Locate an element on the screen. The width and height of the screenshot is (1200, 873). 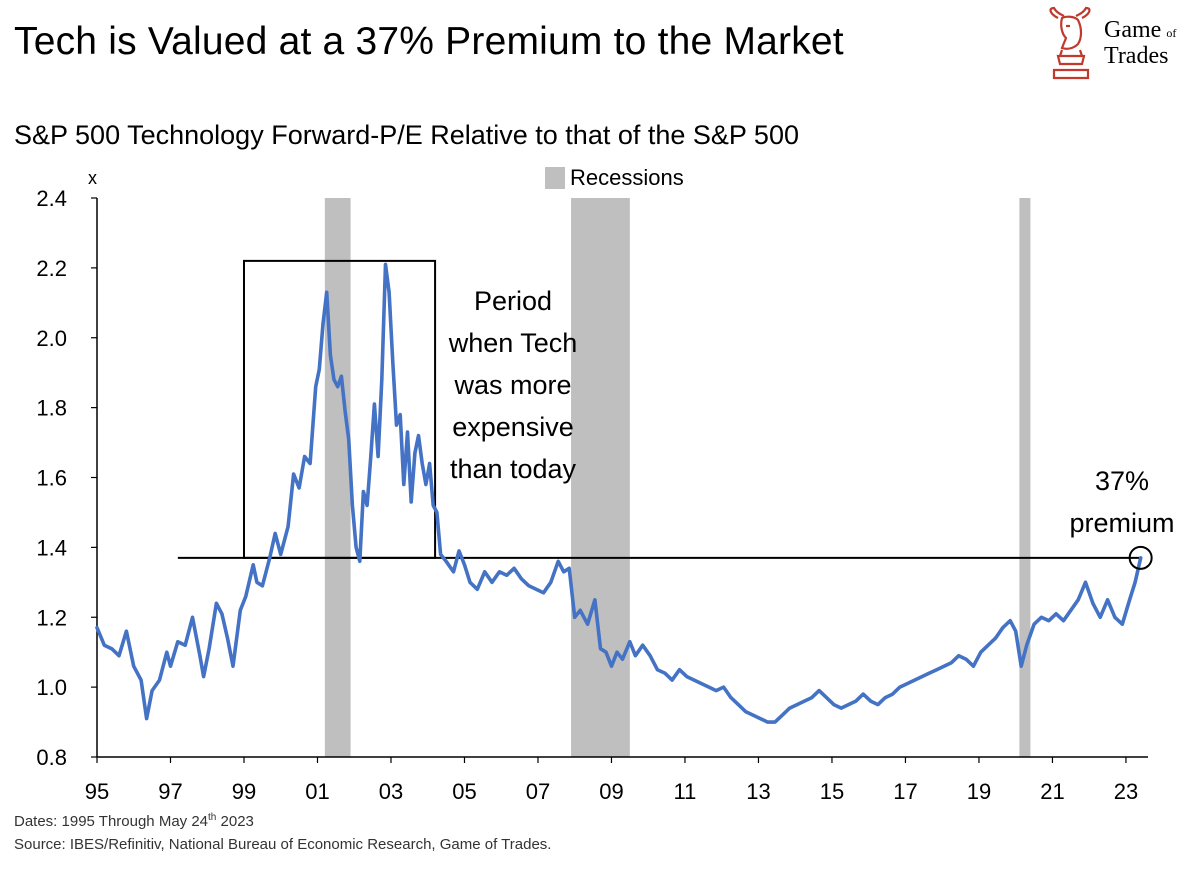
current-value-marker is located at coordinates (1140, 557).